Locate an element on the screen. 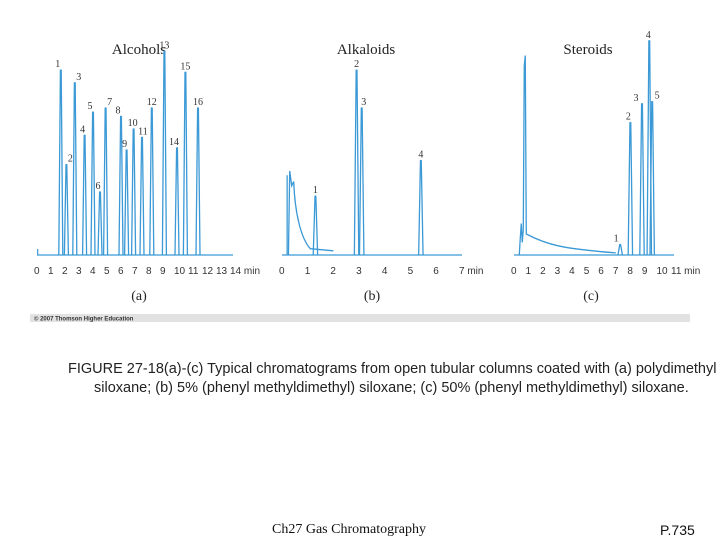  chapter-footer: Ch27 Gas Chromatography is located at coordinates (349, 529).